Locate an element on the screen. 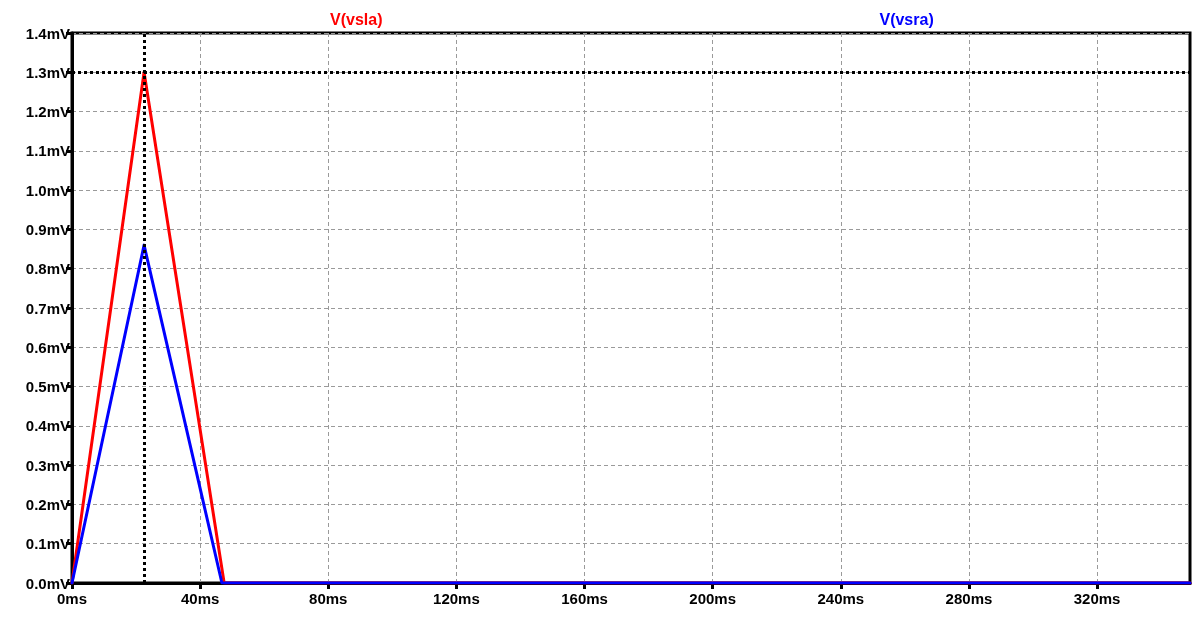 This screenshot has height=621, width=1194. y-tick-label: 1.3mV is located at coordinates (47, 72).